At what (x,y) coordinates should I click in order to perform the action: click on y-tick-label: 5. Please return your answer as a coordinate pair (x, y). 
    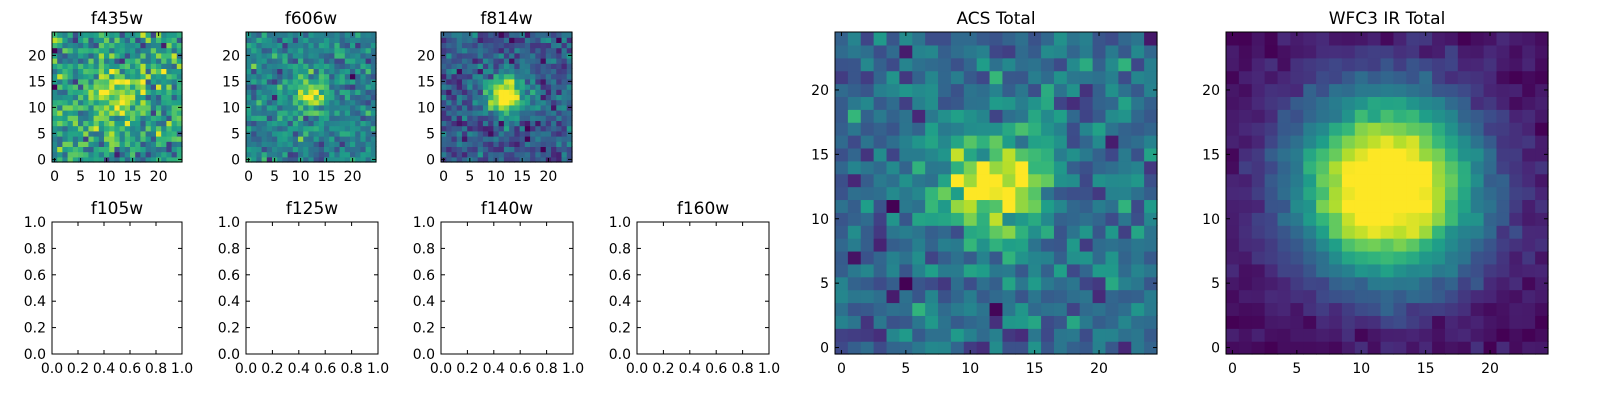
    Looking at the image, I should click on (824, 284).